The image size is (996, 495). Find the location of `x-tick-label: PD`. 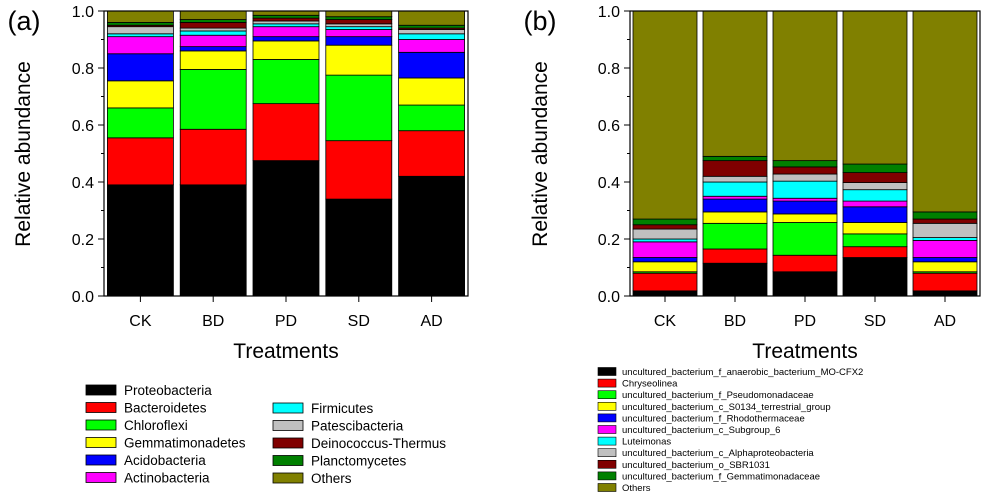

x-tick-label: PD is located at coordinates (286, 321).